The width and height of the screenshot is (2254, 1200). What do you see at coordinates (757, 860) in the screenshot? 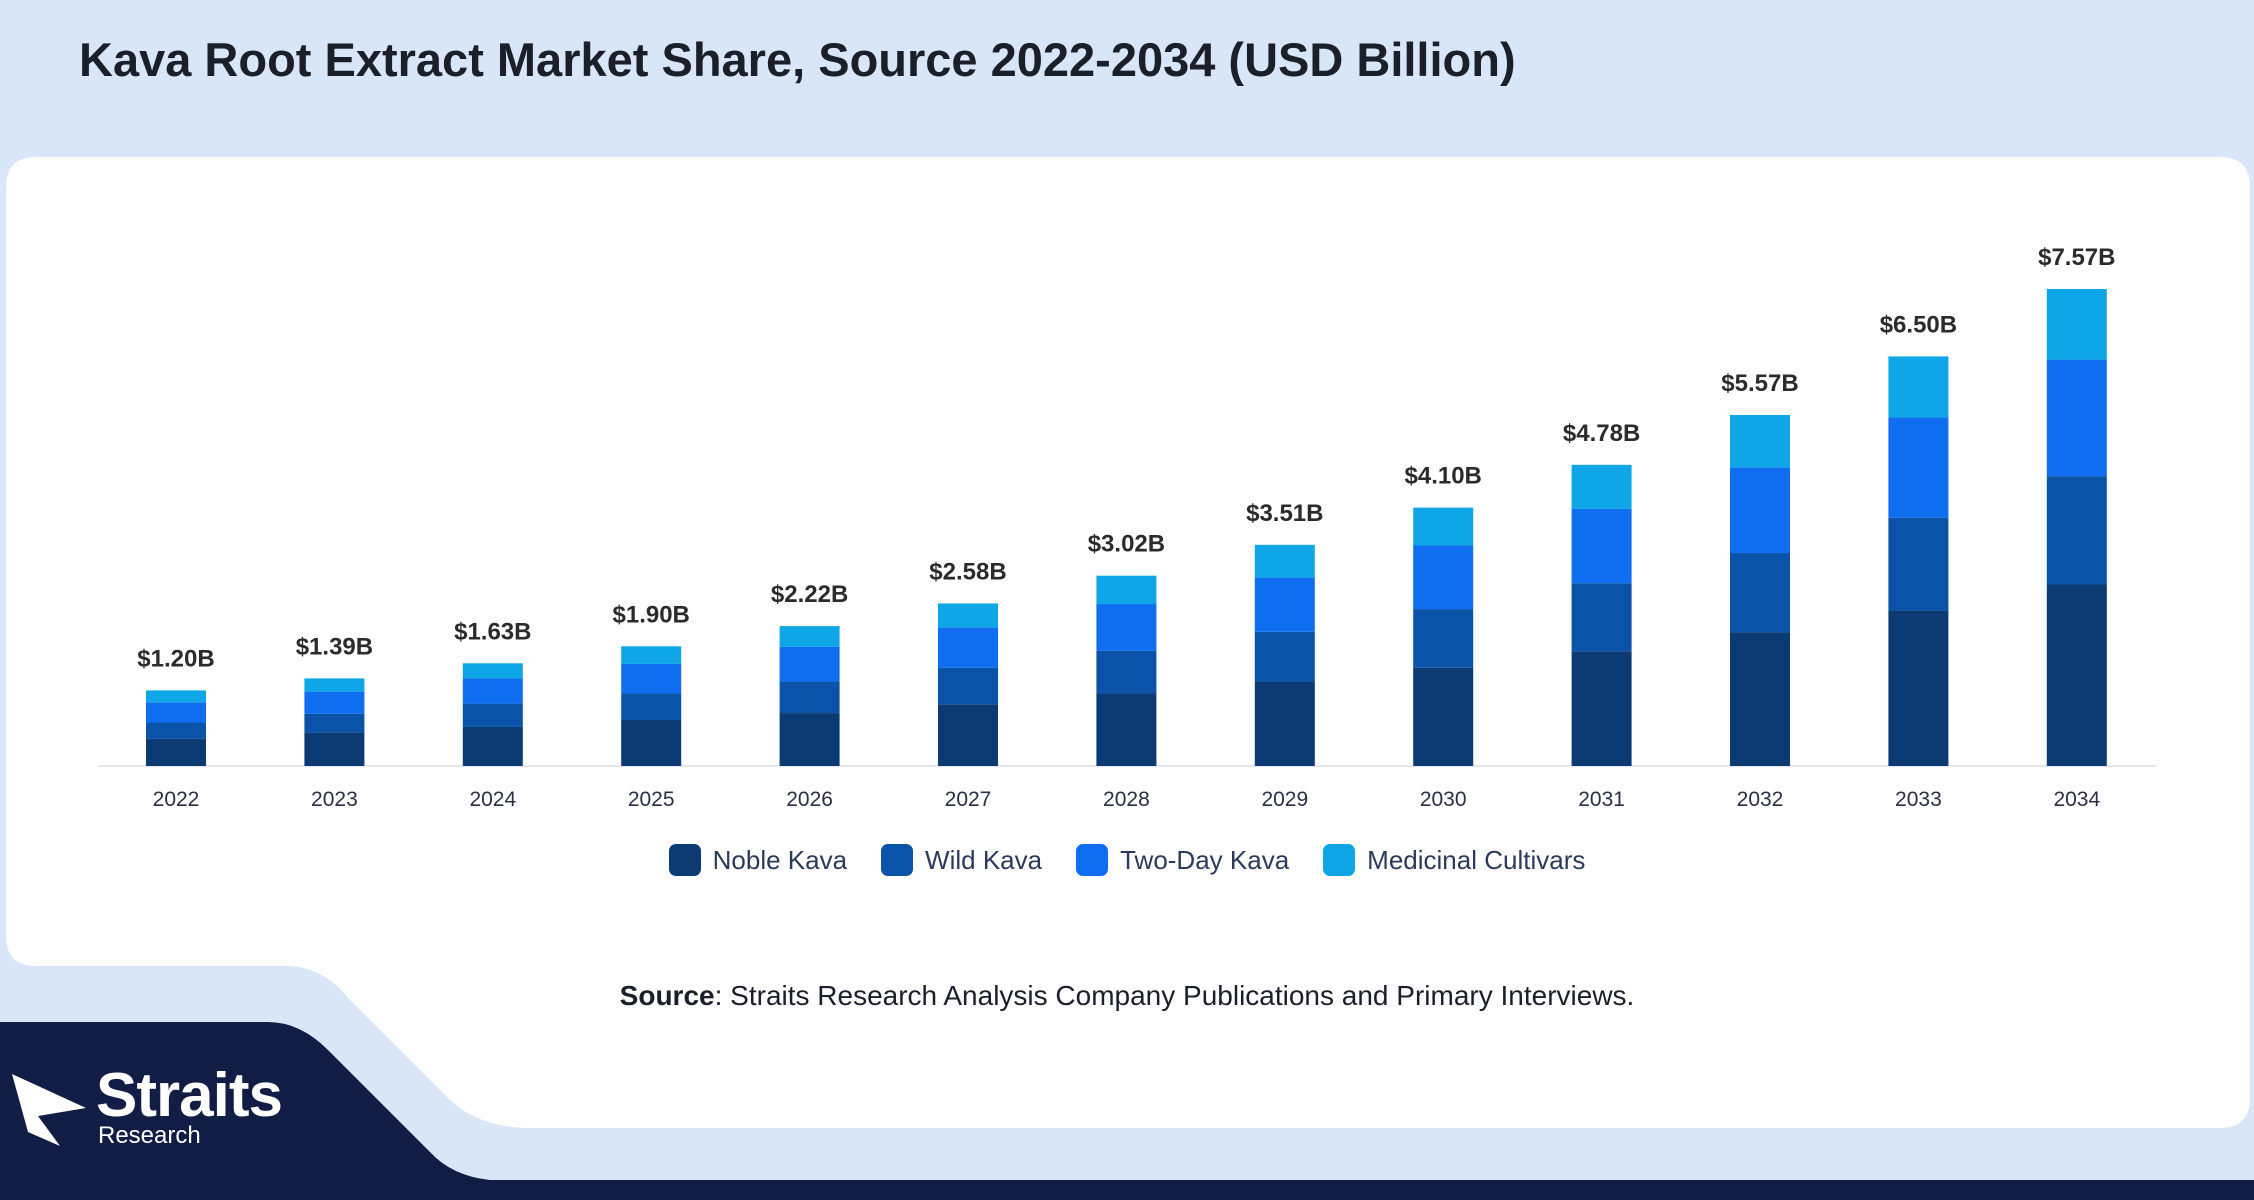
I see `legend-item-noble-kava: Noble Kava` at bounding box center [757, 860].